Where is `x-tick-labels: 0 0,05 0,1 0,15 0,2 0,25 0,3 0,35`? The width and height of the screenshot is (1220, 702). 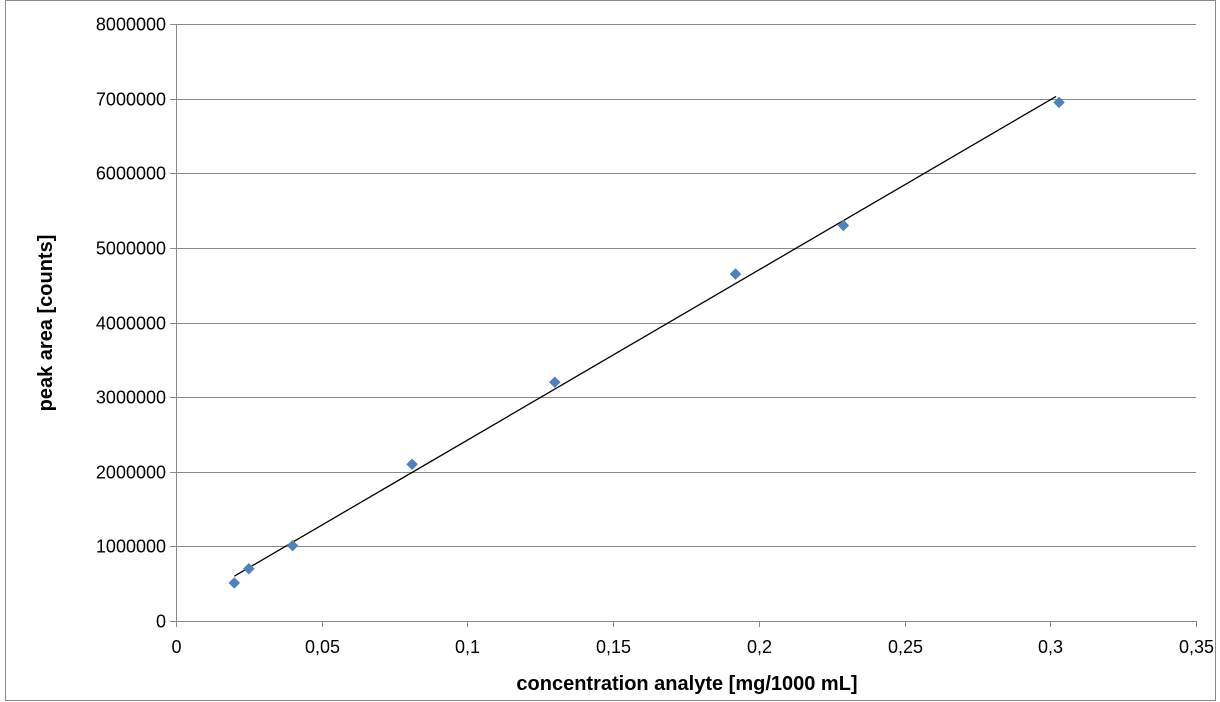 x-tick-labels: 0 0,05 0,1 0,15 0,2 0,25 0,3 0,35 is located at coordinates (692, 647).